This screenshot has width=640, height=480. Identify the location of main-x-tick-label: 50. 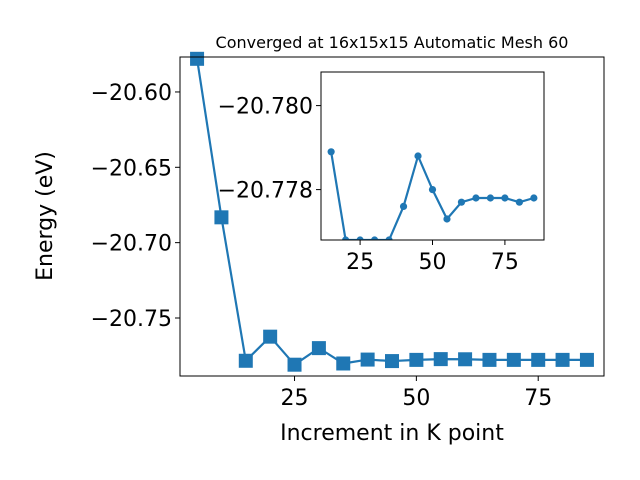
(416, 398).